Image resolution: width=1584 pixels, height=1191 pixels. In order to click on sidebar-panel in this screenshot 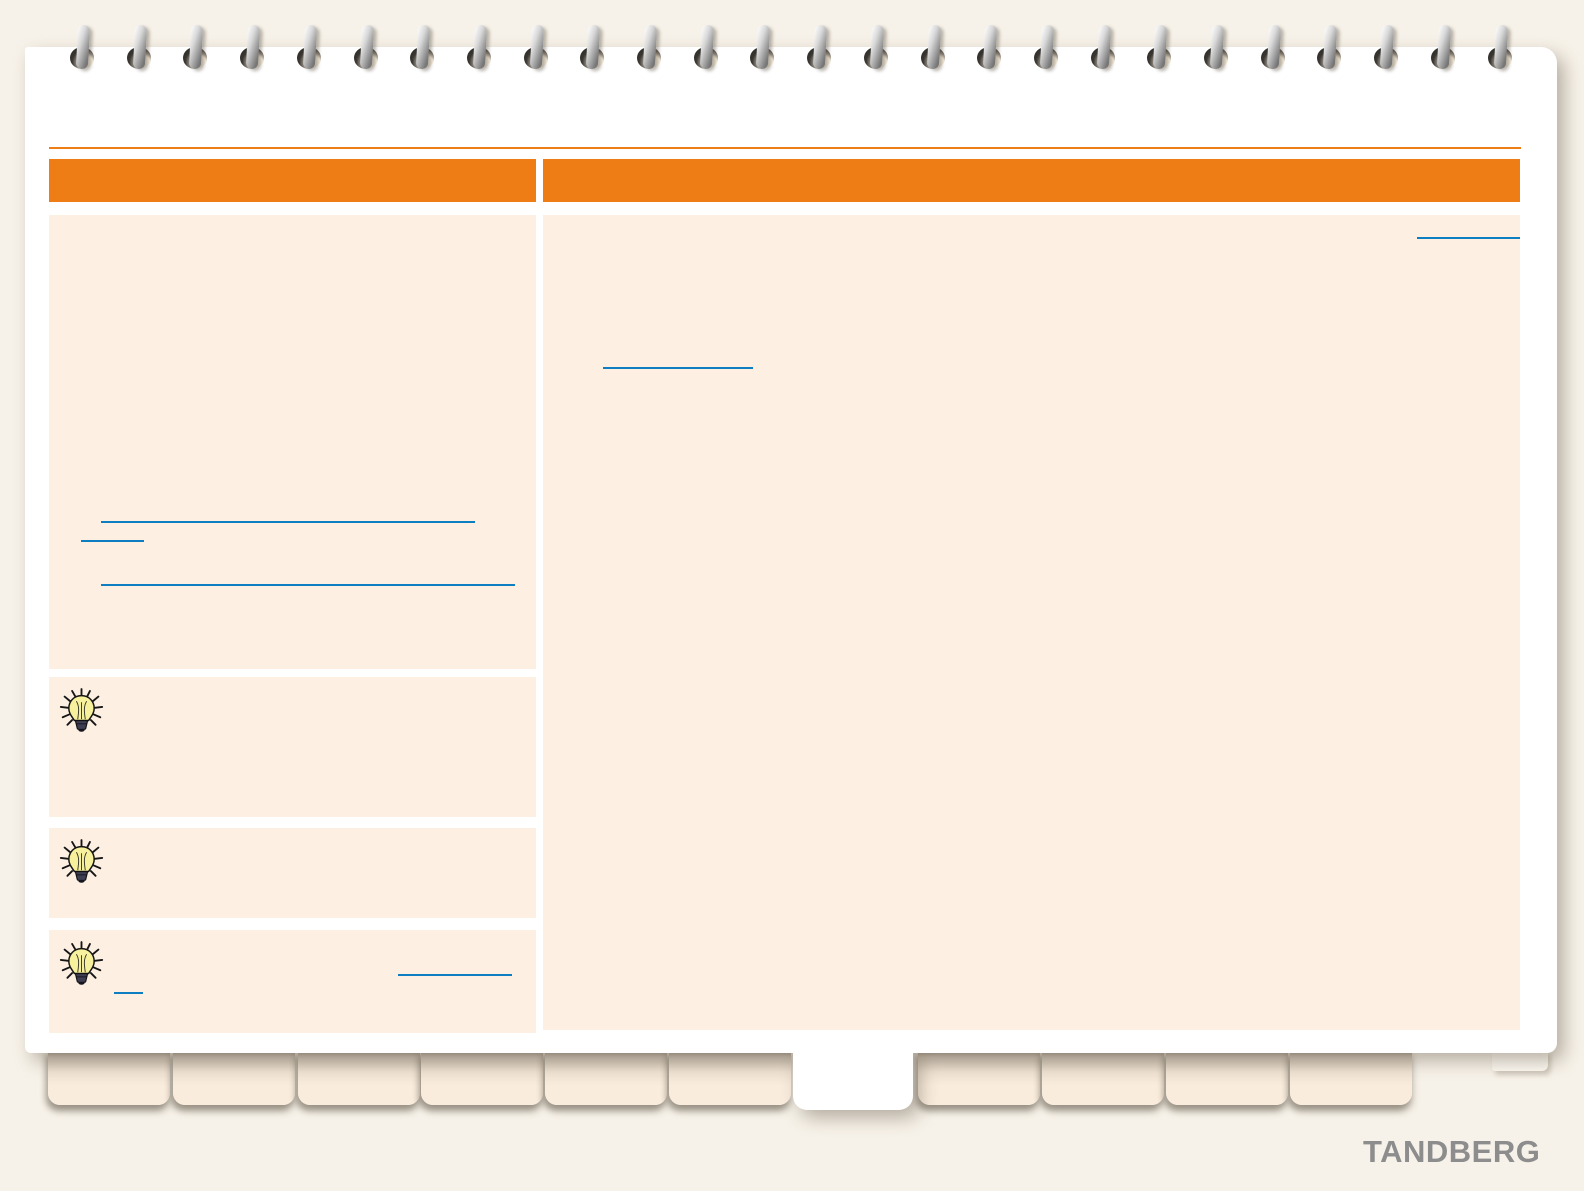, I will do `click(292, 442)`.